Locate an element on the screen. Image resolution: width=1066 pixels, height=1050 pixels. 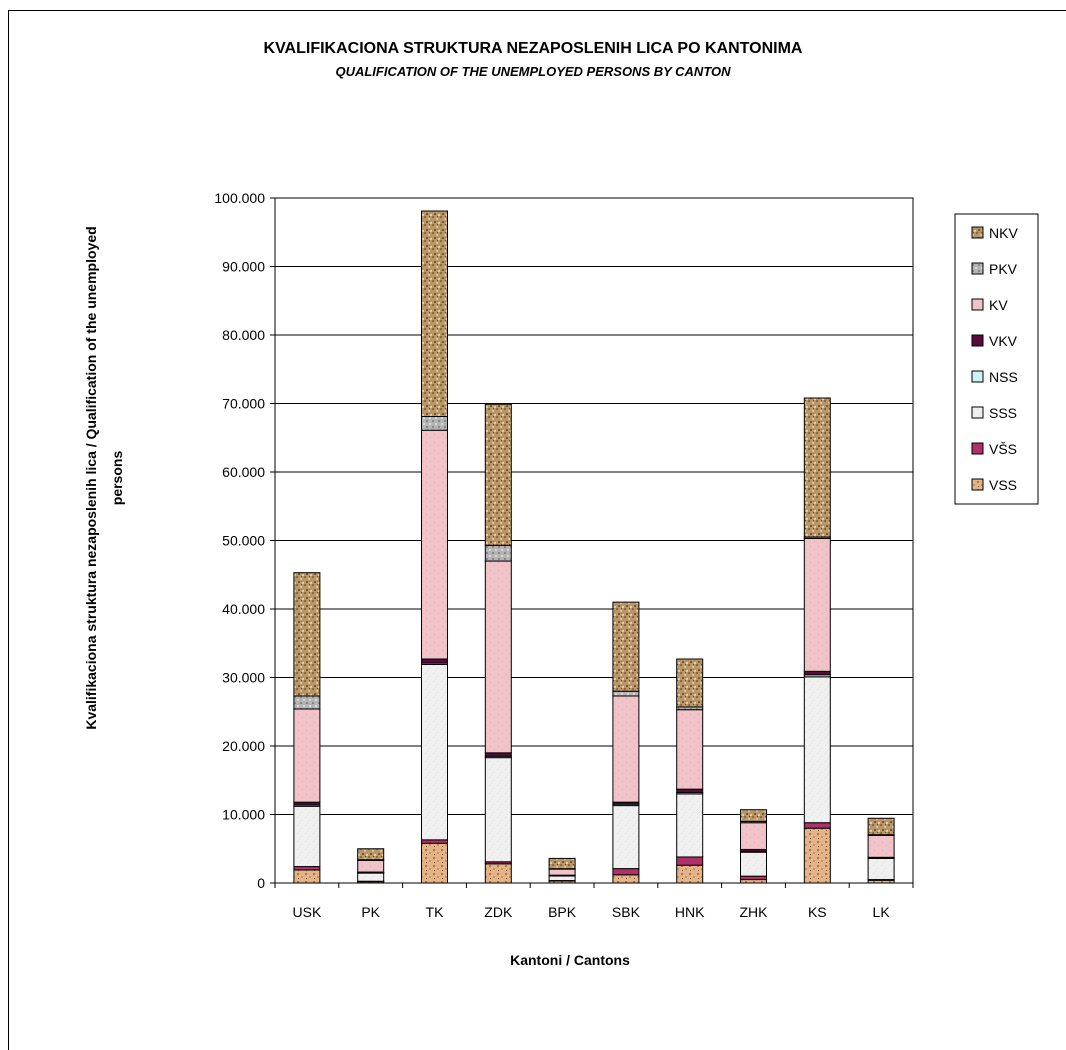
legend-swatch-vkv is located at coordinates (977, 340).